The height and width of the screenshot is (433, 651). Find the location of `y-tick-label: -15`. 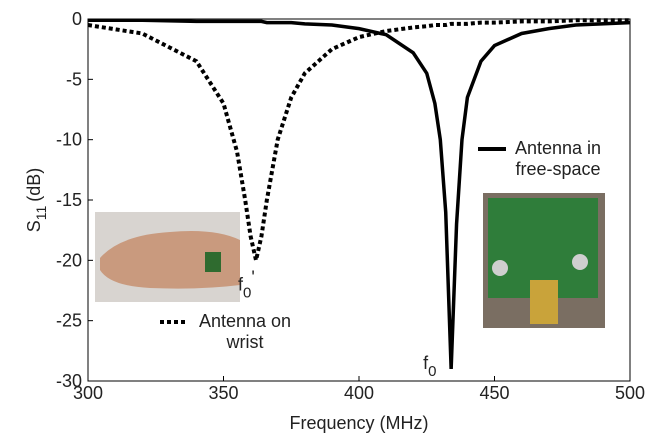

y-tick-label: -15 is located at coordinates (69, 200).